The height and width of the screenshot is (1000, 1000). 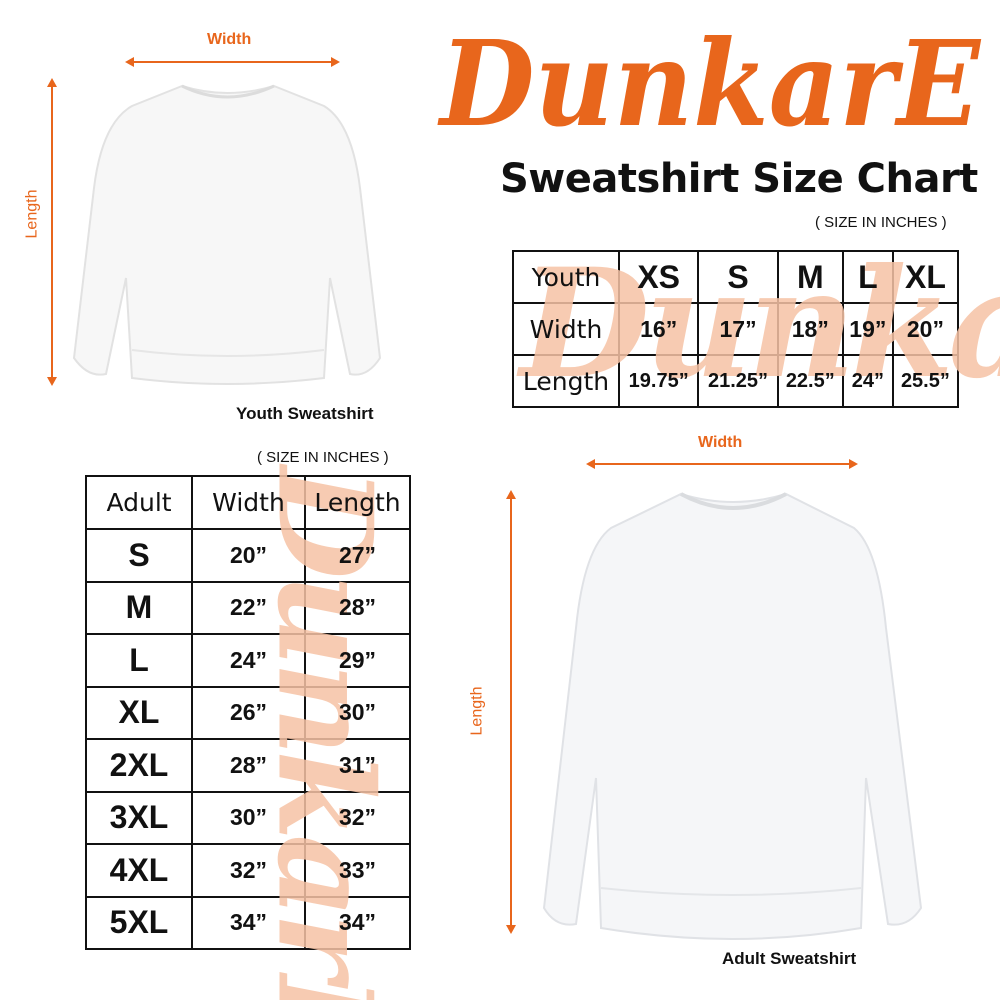 I want to click on header-cell: L, so click(x=867, y=277).